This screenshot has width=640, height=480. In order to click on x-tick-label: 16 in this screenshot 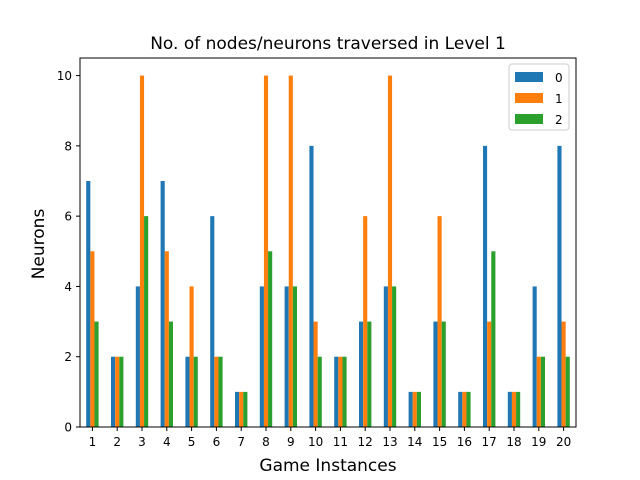, I will do `click(464, 442)`.